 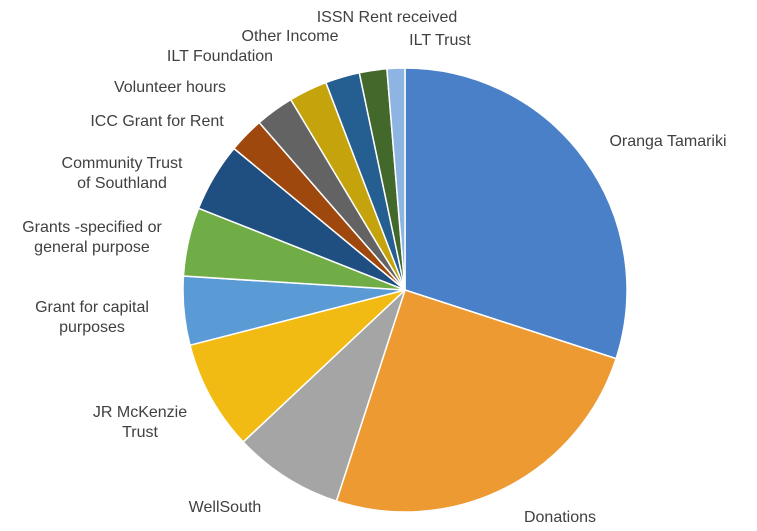 What do you see at coordinates (387, 17) in the screenshot?
I see `slice-label: ISSN Rent received` at bounding box center [387, 17].